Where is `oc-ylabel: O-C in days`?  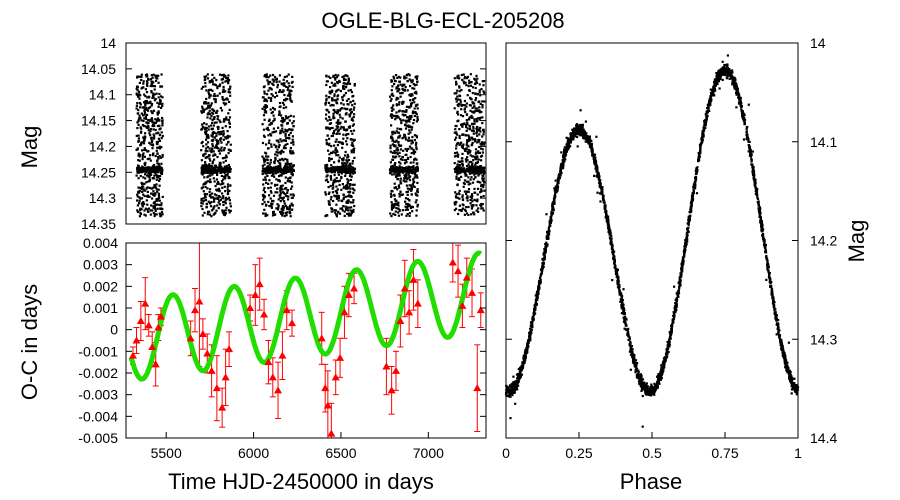
oc-ylabel: O-C in days is located at coordinates (29, 342).